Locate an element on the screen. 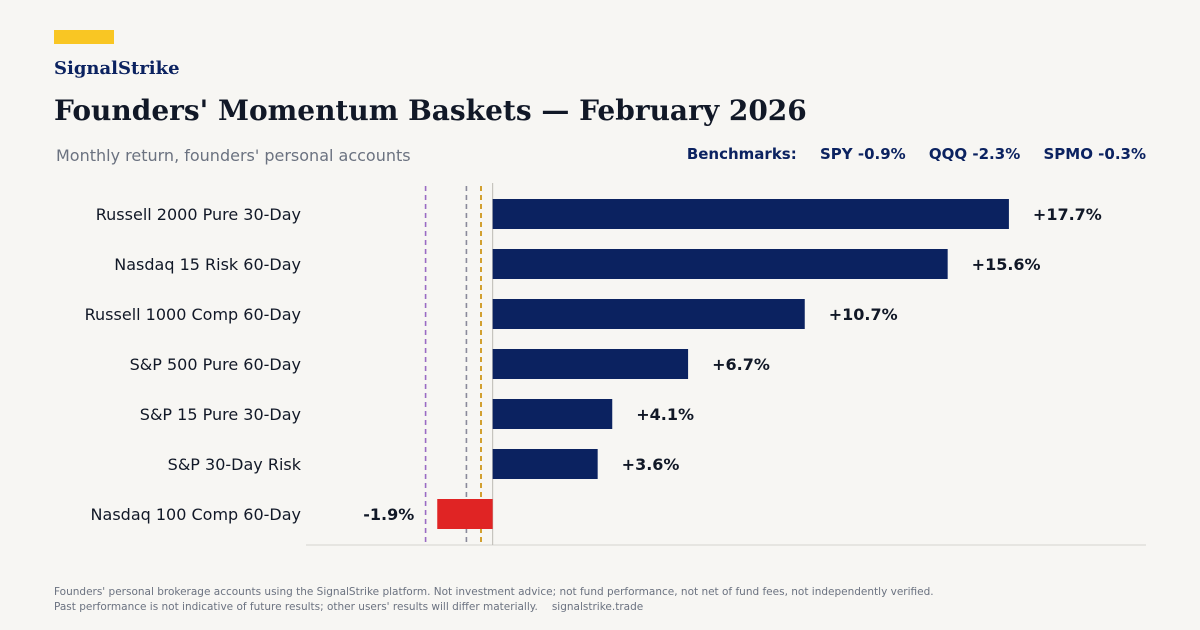 This screenshot has height=630, width=1200. category-label: S&P 15 Pure 30-Day is located at coordinates (220, 414).